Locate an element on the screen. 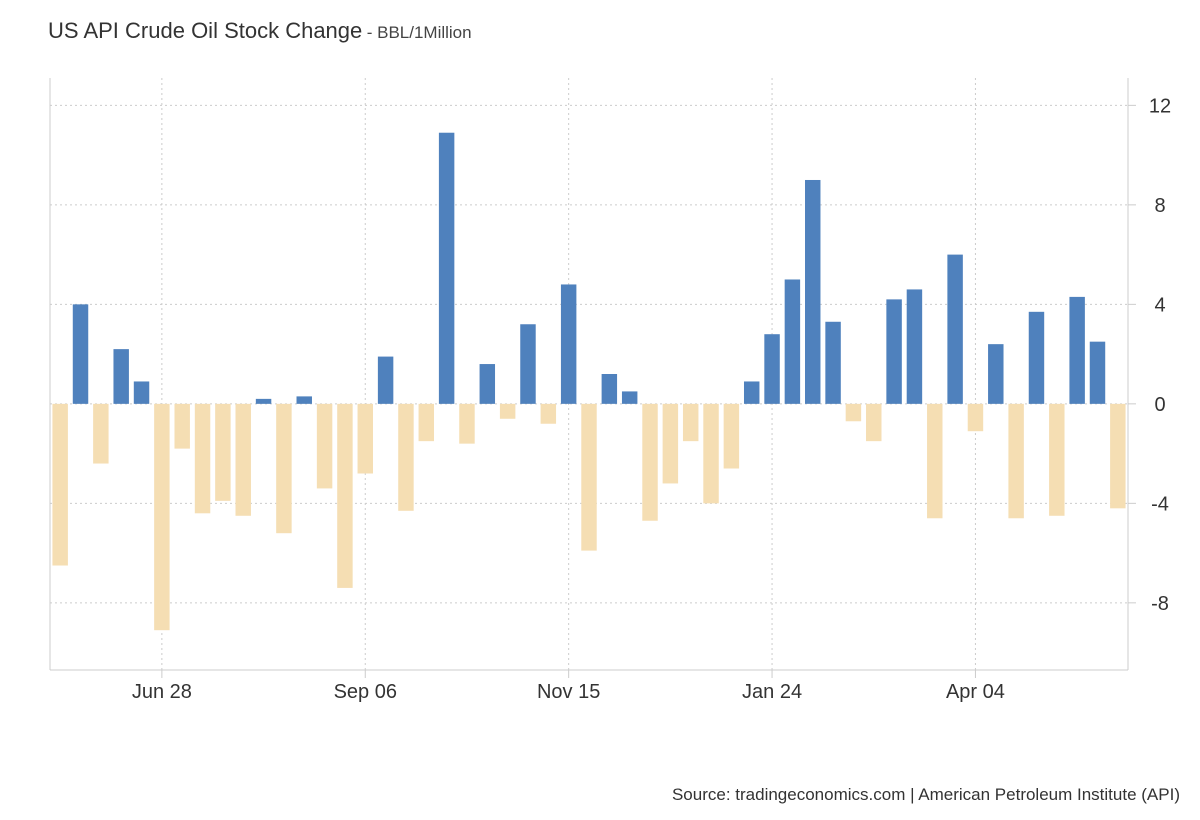  y-tick-label: 12 is located at coordinates (1160, 106).